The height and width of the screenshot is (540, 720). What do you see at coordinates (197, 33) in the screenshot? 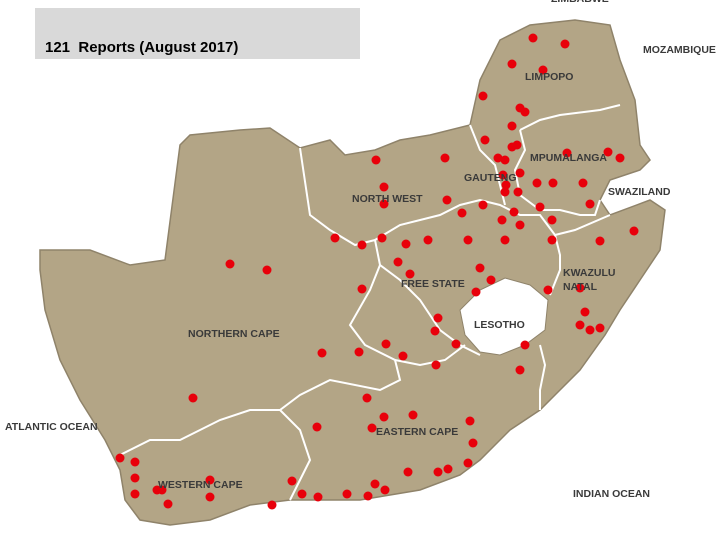
I see `title-box` at bounding box center [197, 33].